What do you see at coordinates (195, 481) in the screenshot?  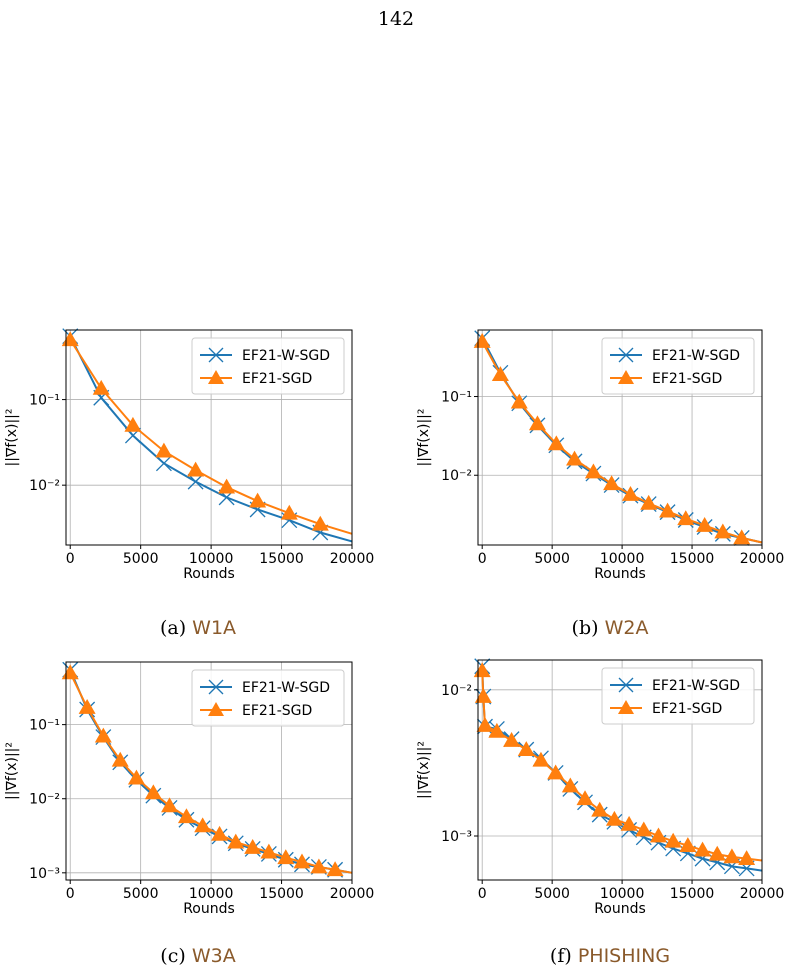 I see `data-point-x-marker` at bounding box center [195, 481].